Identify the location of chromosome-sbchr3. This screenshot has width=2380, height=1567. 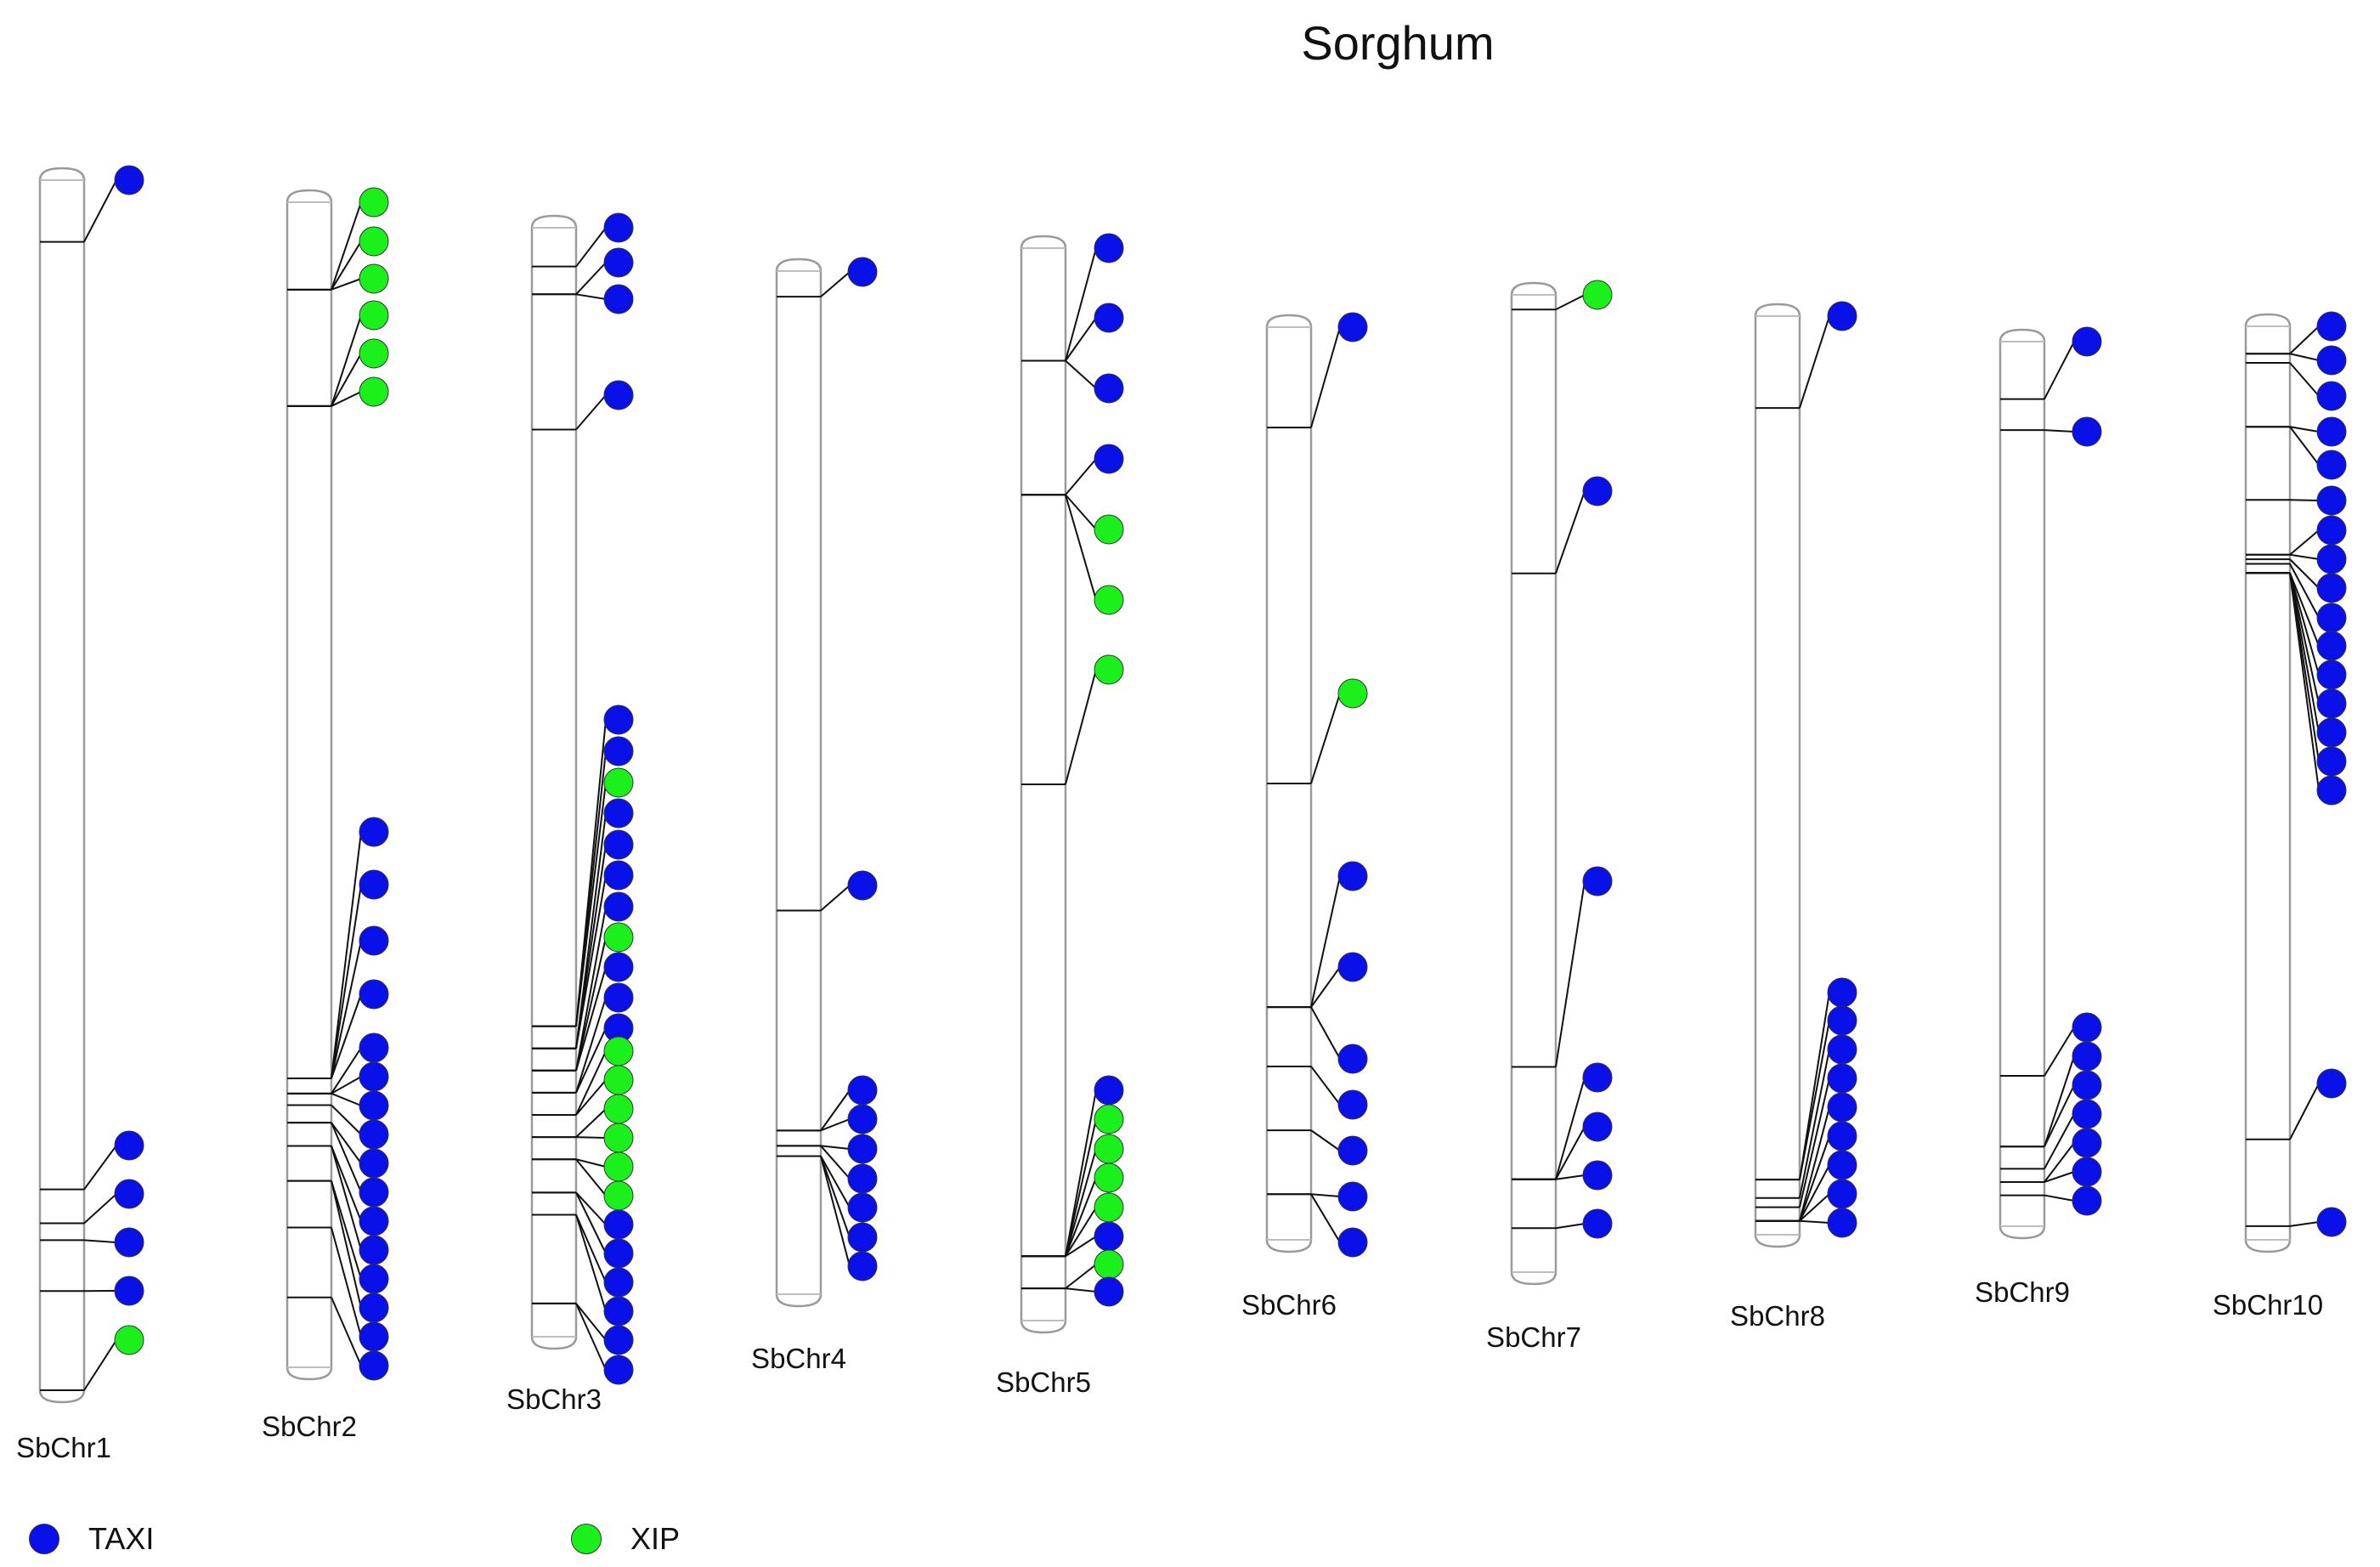
(582, 798).